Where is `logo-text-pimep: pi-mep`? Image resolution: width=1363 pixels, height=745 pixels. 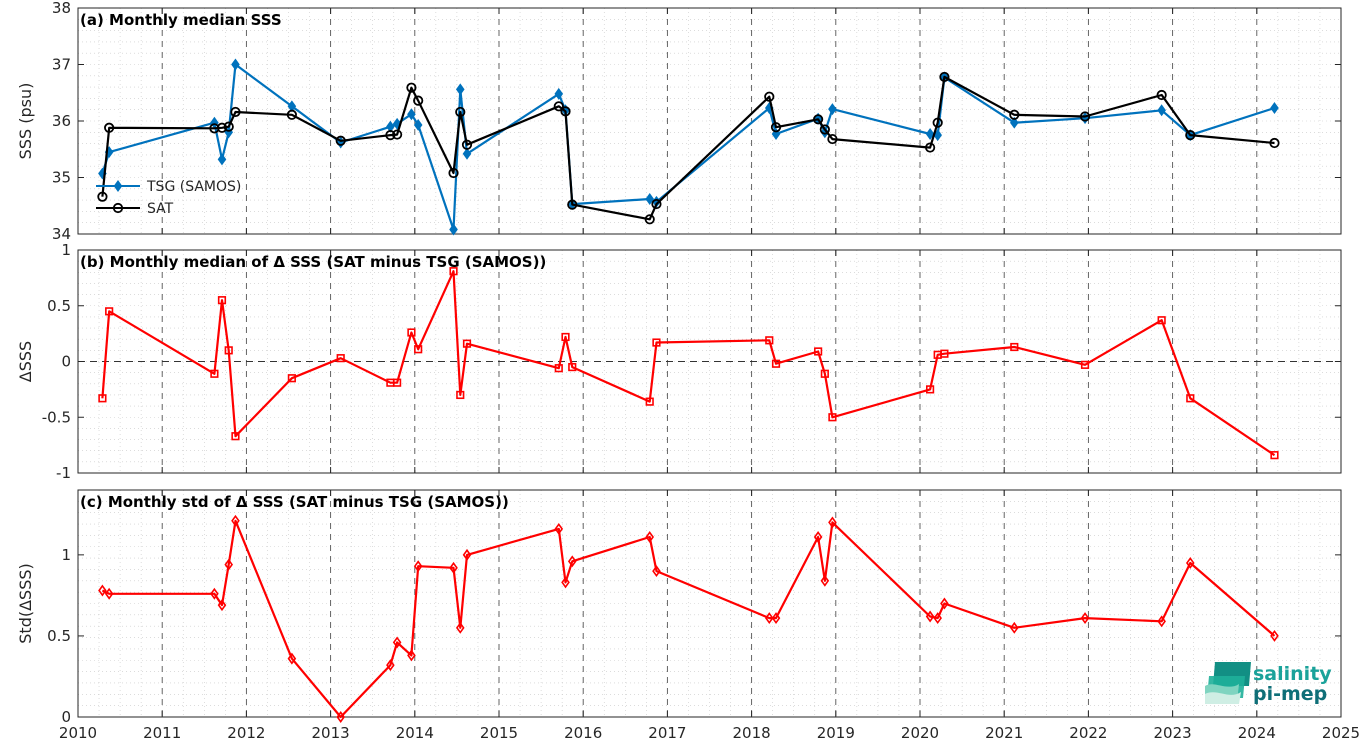
logo-text-pimep: pi-mep is located at coordinates (1290, 694).